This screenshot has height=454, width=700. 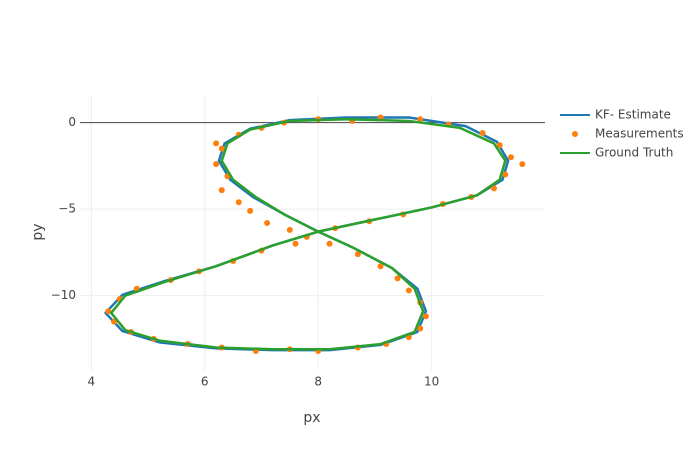 What do you see at coordinates (72, 122) in the screenshot?
I see `y-tick-label: 0` at bounding box center [72, 122].